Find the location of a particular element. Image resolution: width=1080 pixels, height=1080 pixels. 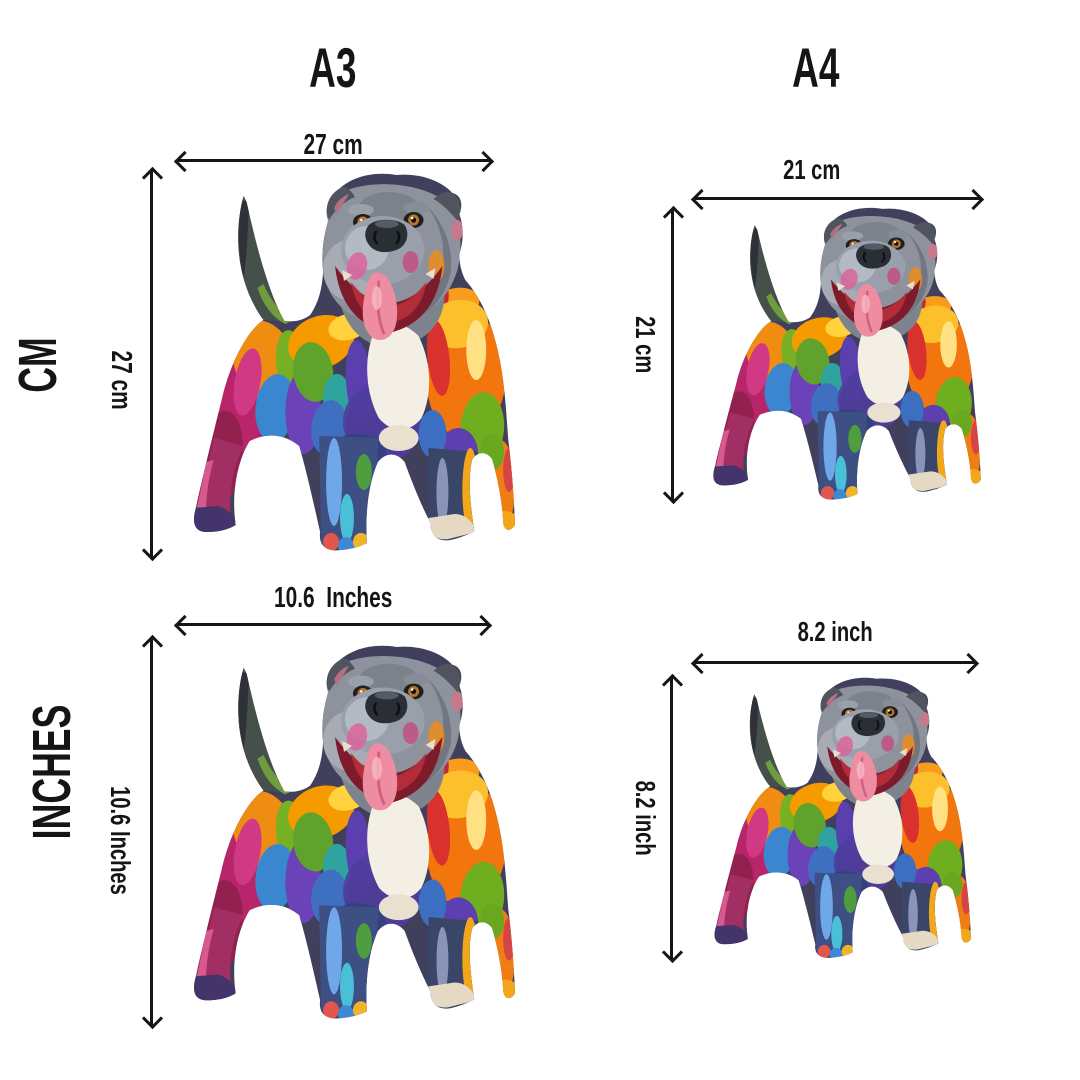

a4-inches-height-text: 8.2 inch is located at coordinates (645, 818).